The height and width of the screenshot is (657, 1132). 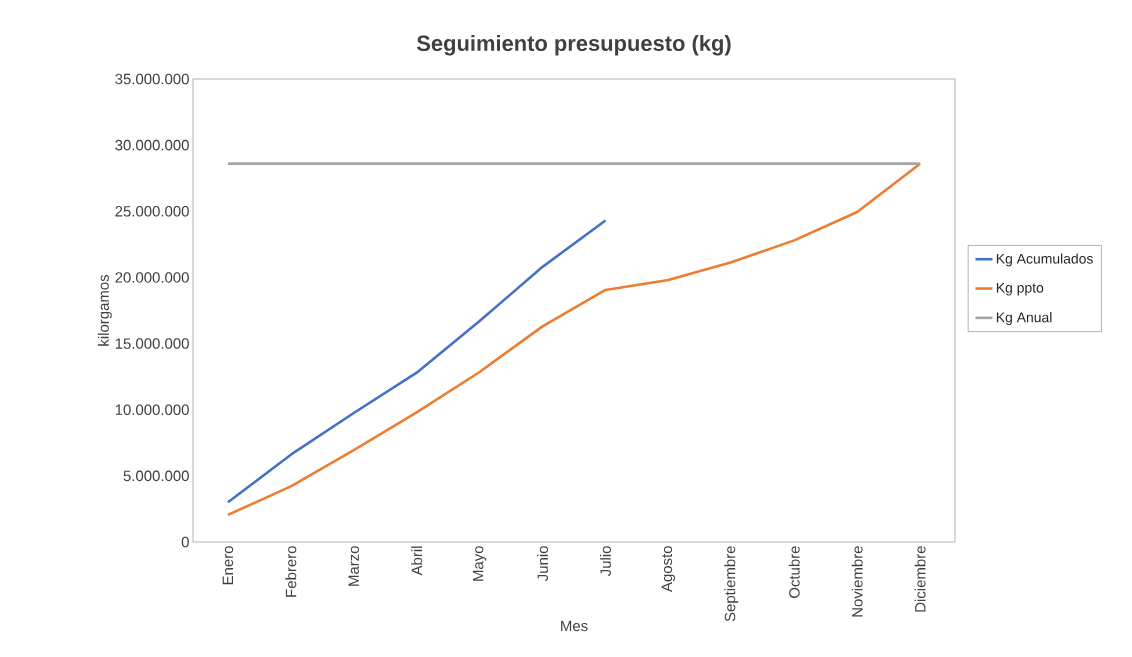 What do you see at coordinates (353, 566) in the screenshot?
I see `x-tick-label: Marzo` at bounding box center [353, 566].